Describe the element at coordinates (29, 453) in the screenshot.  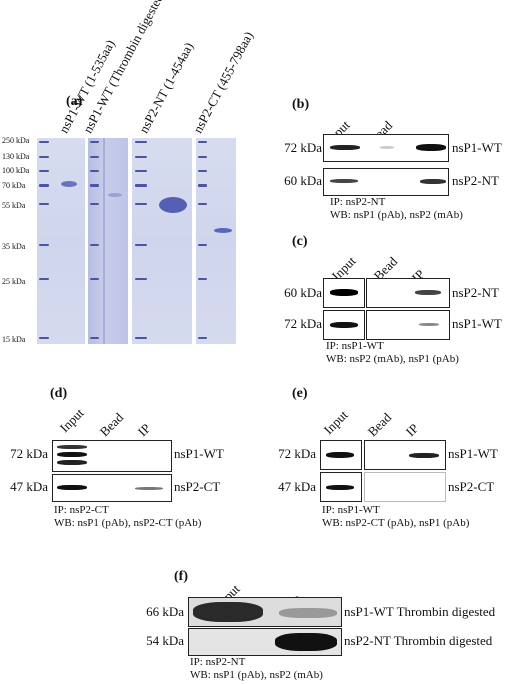
I see `panel-d-mw-1: 72 kDa` at that location.